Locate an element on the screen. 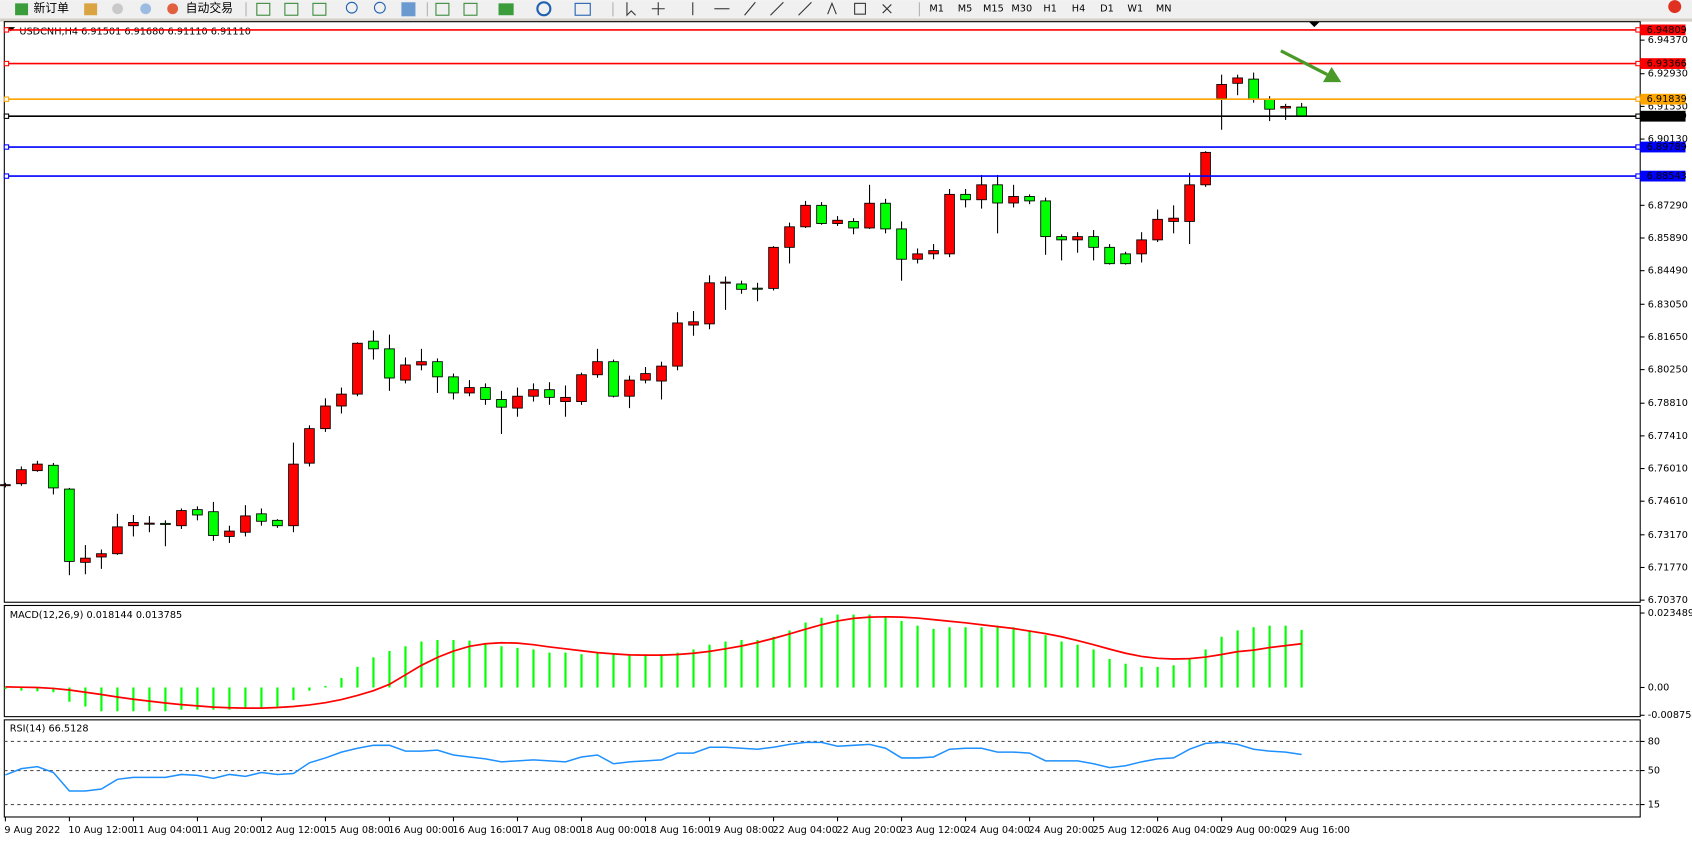 Image resolution: width=1692 pixels, height=843 pixels. x-tick-label: 16 Aug 16:00 is located at coordinates (484, 830).